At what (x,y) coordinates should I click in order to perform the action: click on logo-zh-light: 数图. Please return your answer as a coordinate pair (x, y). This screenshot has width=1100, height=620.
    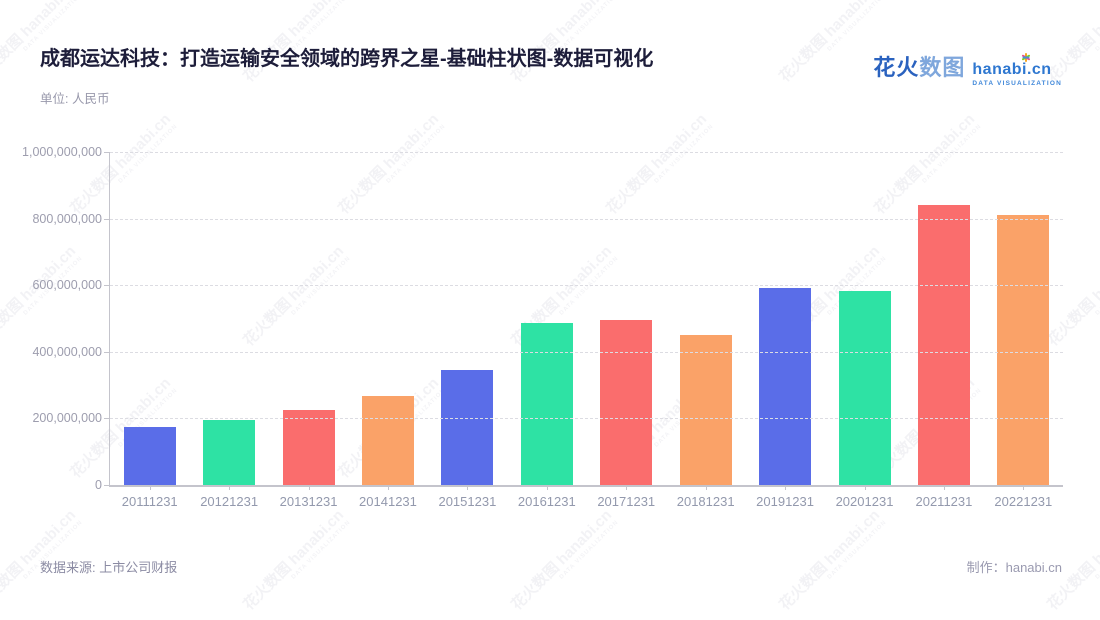
    Looking at the image, I should click on (942, 67).